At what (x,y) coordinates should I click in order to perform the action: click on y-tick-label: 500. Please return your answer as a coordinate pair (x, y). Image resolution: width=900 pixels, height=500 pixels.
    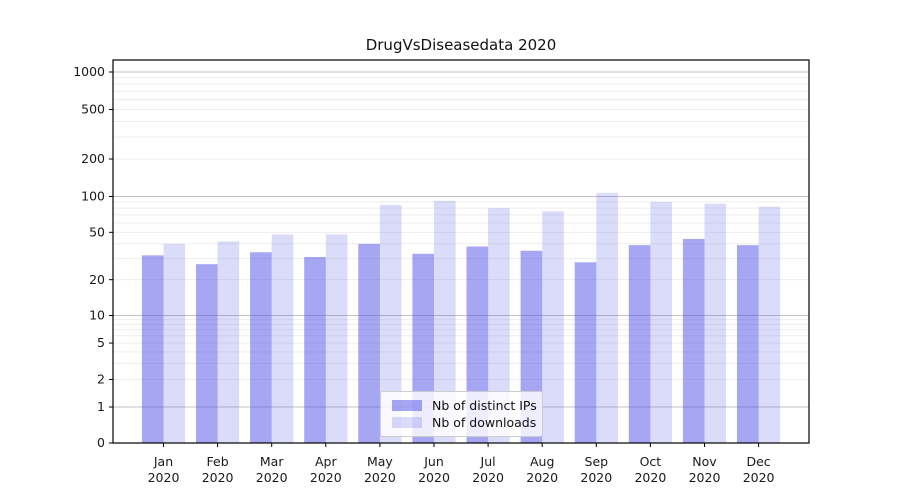
    Looking at the image, I should click on (93, 109).